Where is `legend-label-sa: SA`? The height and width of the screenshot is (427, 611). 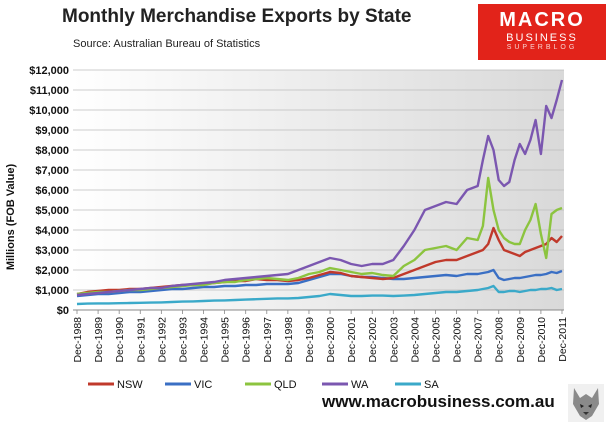 legend-label-sa: SA is located at coordinates (431, 385).